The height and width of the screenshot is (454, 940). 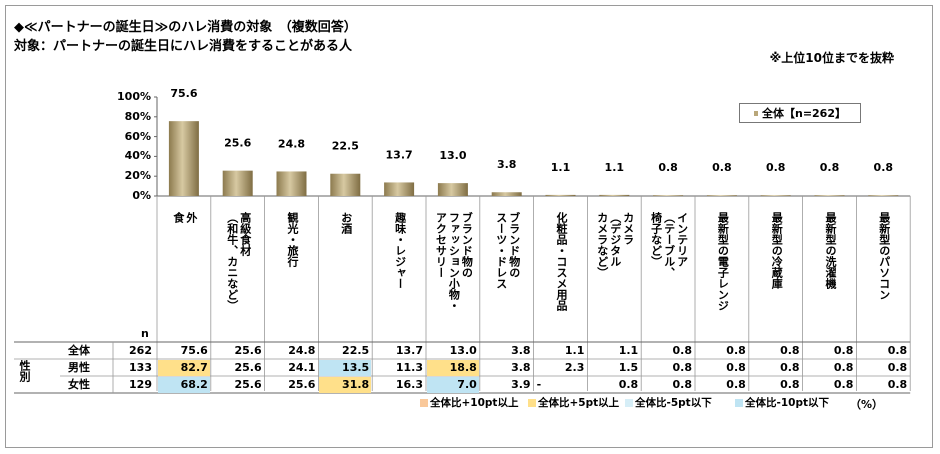 I want to click on category-label: 最新型のパソコン, so click(x=884, y=256).